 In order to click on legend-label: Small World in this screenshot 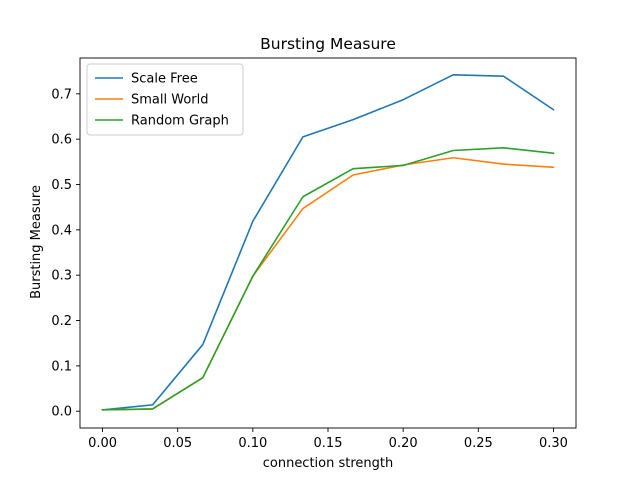, I will do `click(170, 100)`.